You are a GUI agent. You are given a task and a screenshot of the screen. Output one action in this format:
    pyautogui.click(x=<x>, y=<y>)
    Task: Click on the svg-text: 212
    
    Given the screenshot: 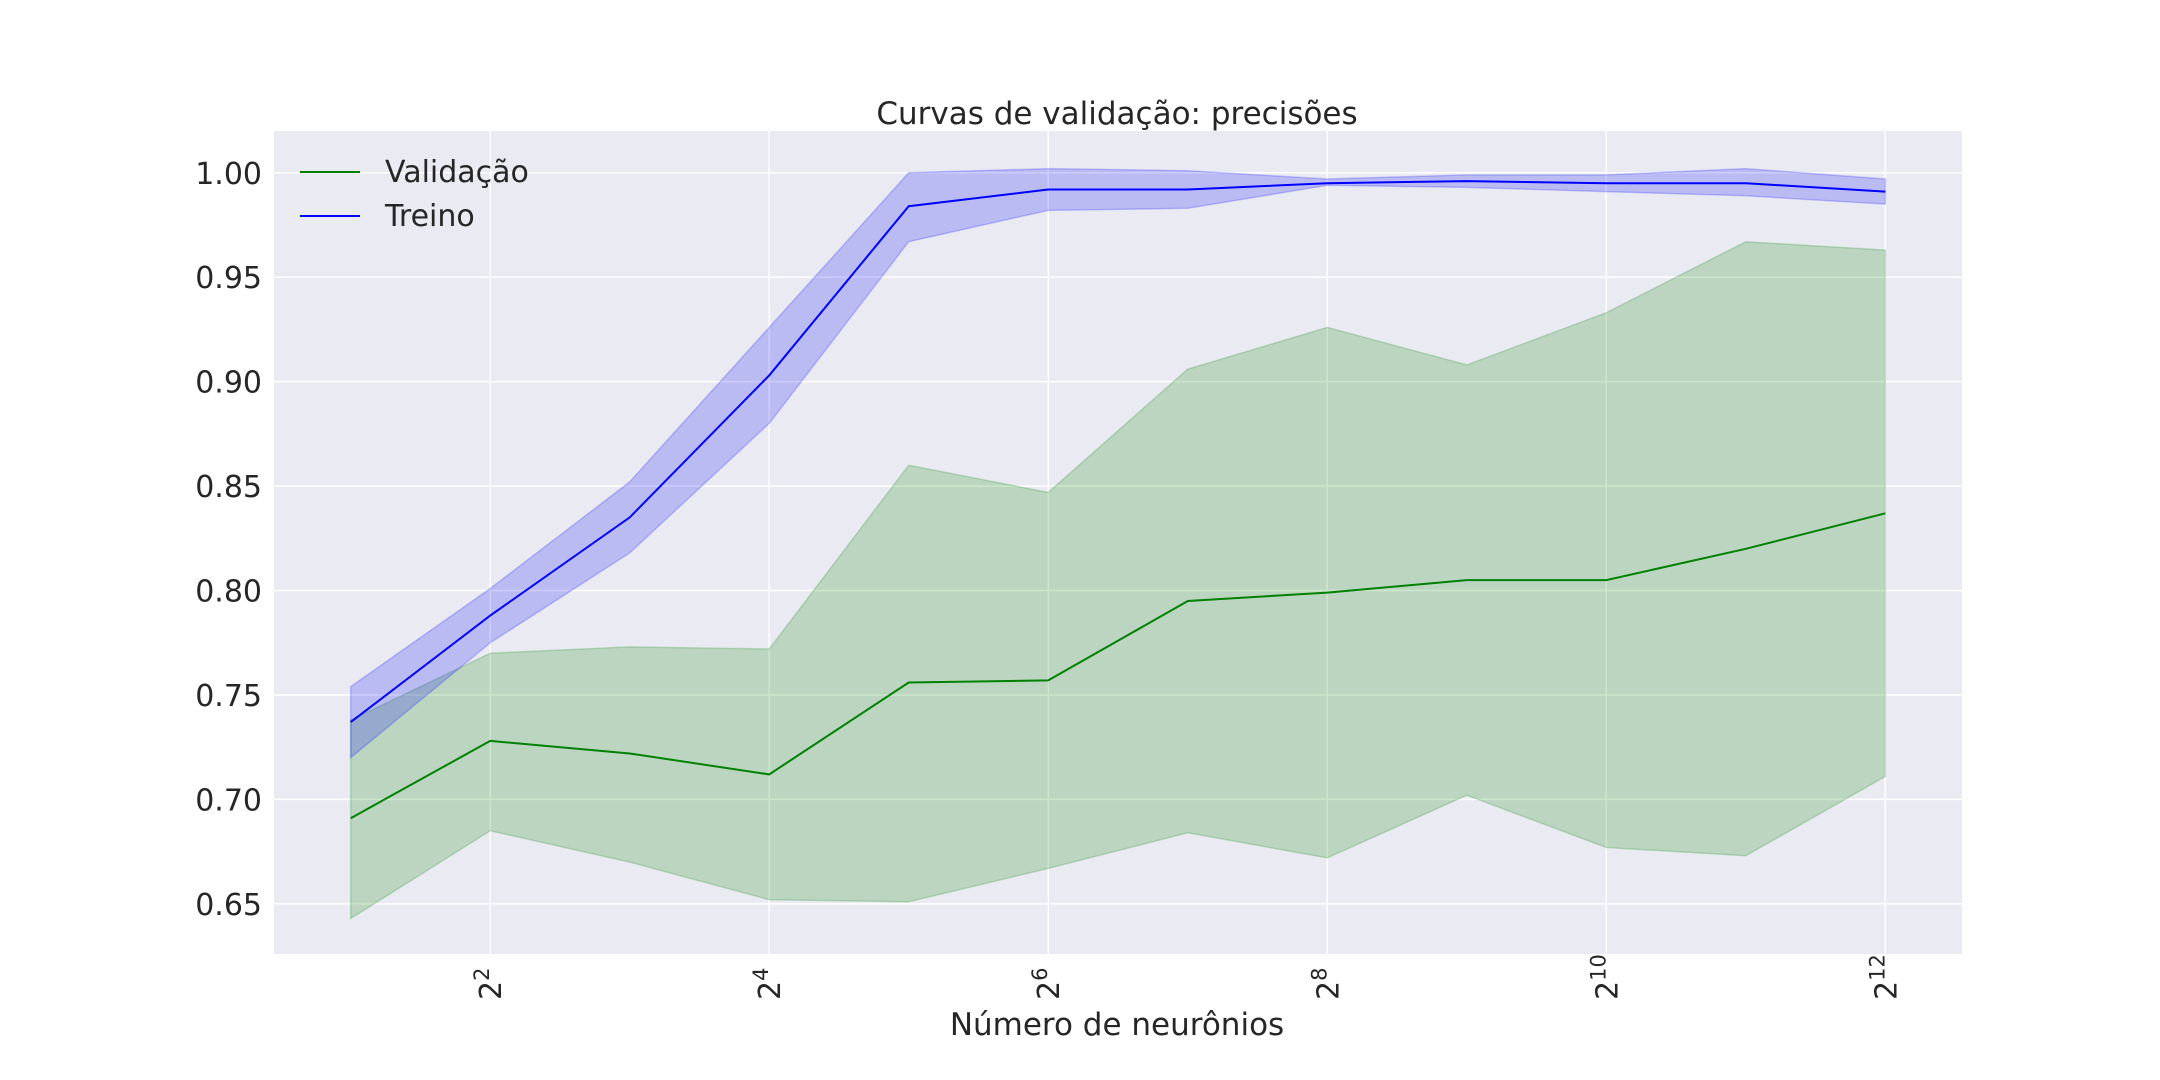 What is the action you would take?
    pyautogui.click(x=1884, y=977)
    